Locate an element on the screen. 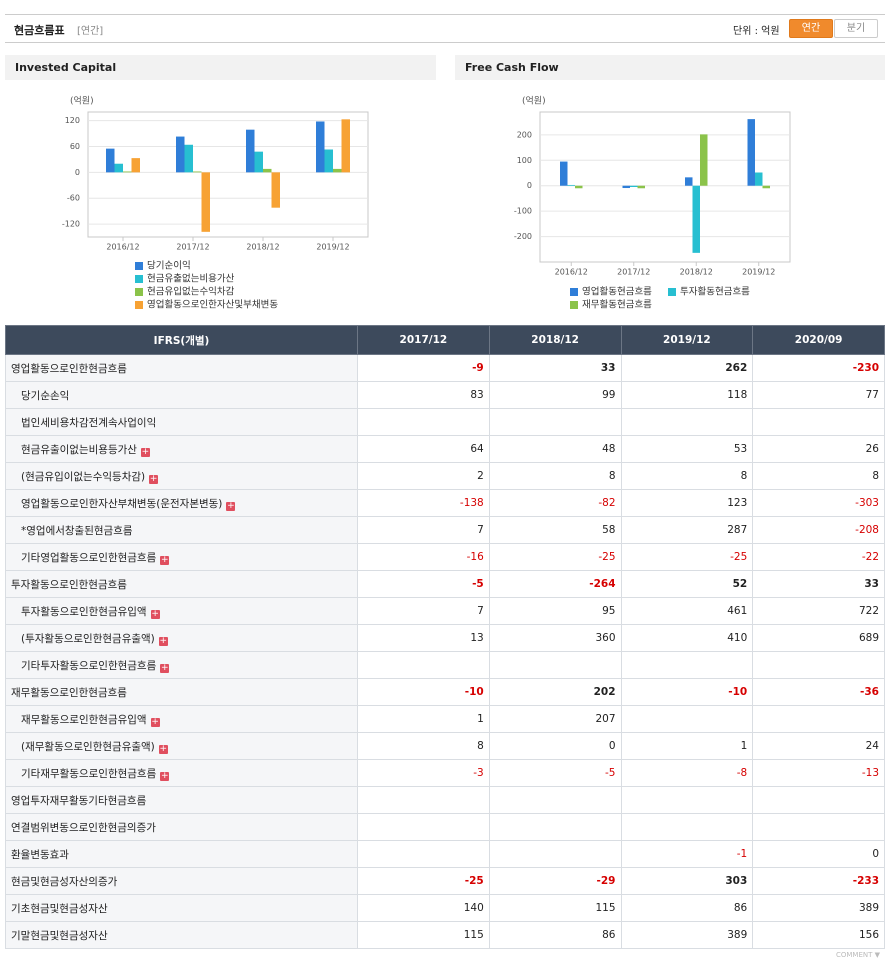 This screenshot has width=893, height=972. cell: -208 is located at coordinates (818, 530).